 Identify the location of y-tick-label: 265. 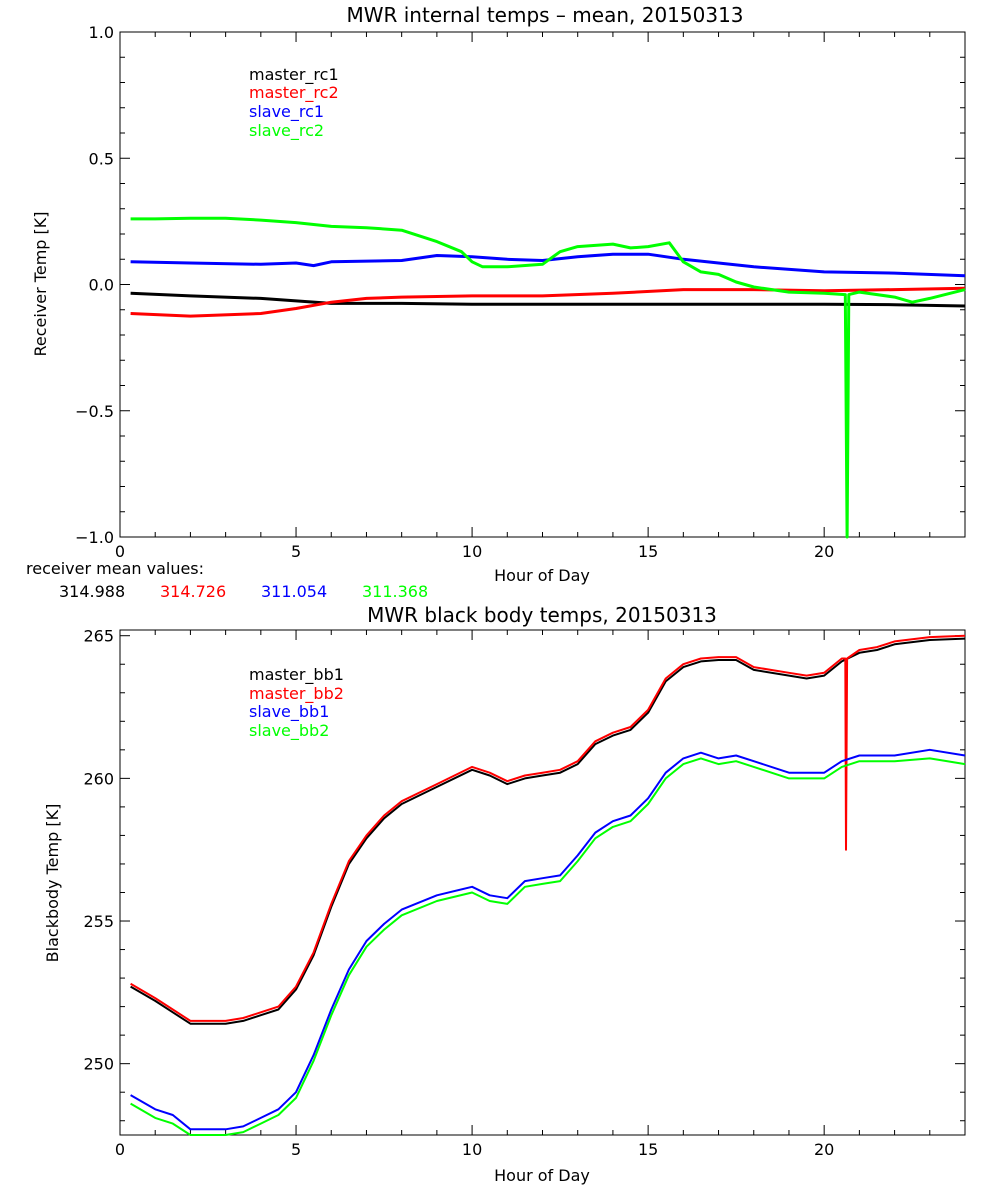
(98, 636).